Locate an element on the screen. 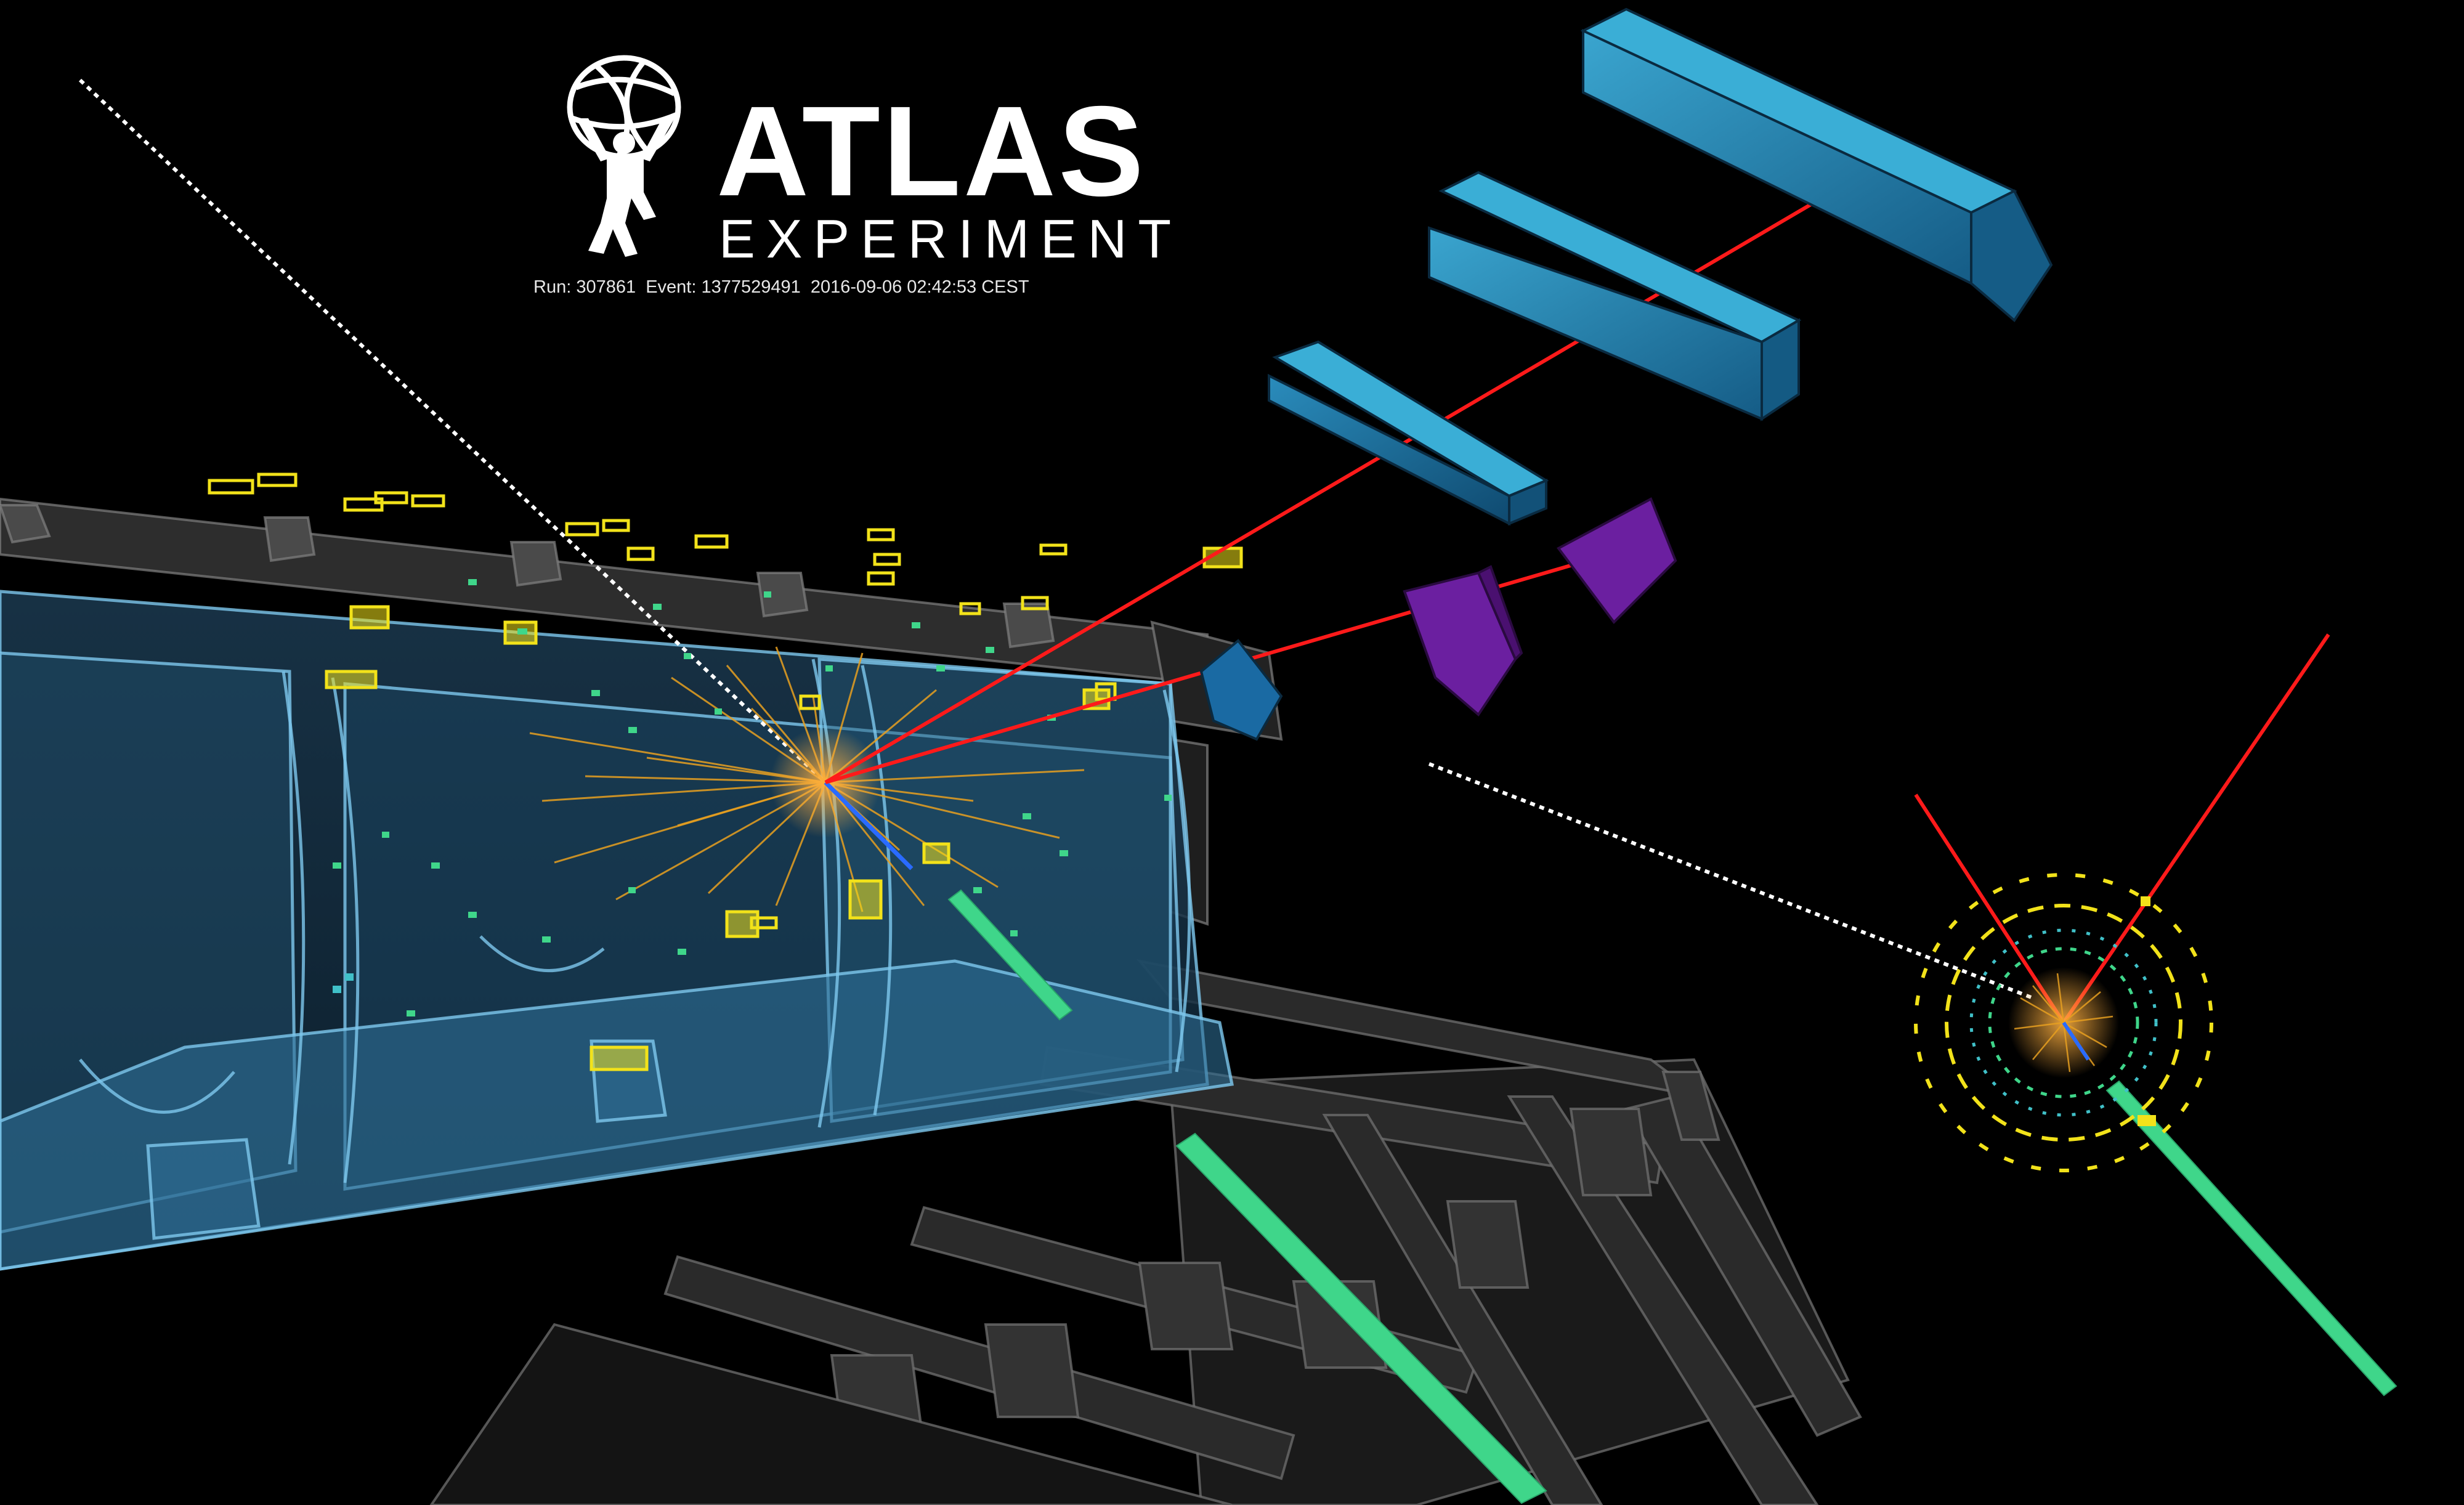 The height and width of the screenshot is (1505, 2464). transverse-view is located at coordinates (2063, 1022).